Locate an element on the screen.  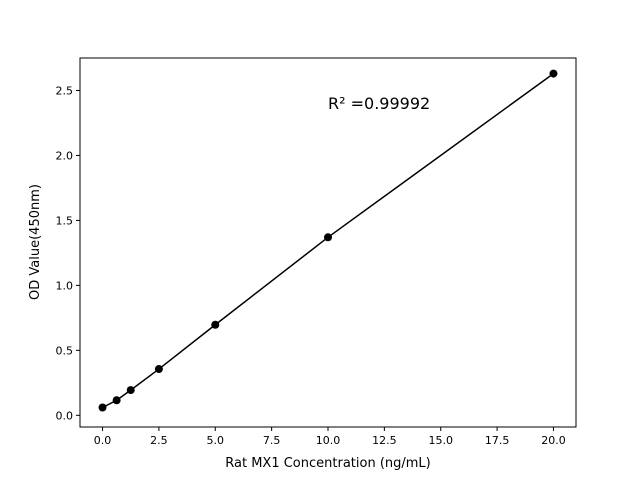
y-tick-label: 0.0 is located at coordinates (65, 415).